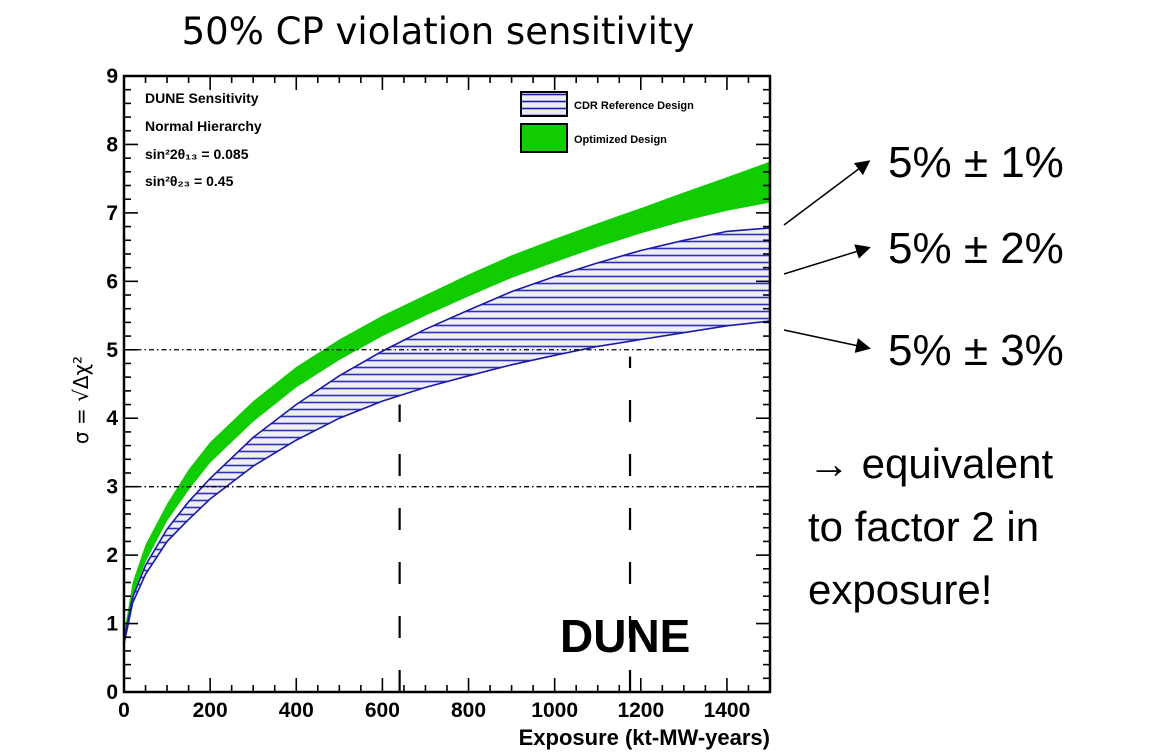 This screenshot has width=1163, height=756. I want to click on legend-swatch-optimized, so click(544, 138).